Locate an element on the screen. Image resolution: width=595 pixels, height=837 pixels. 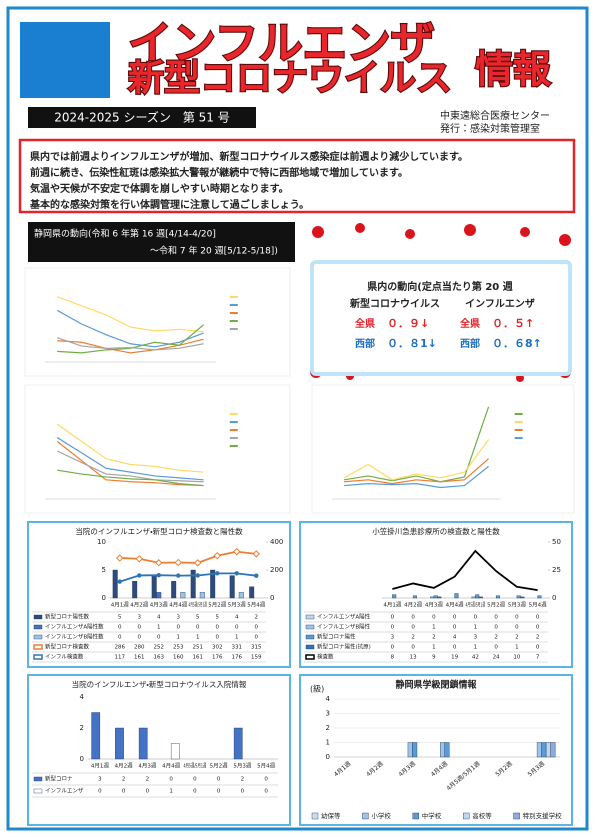
state-chart-frame is located at coordinates (157, 322).